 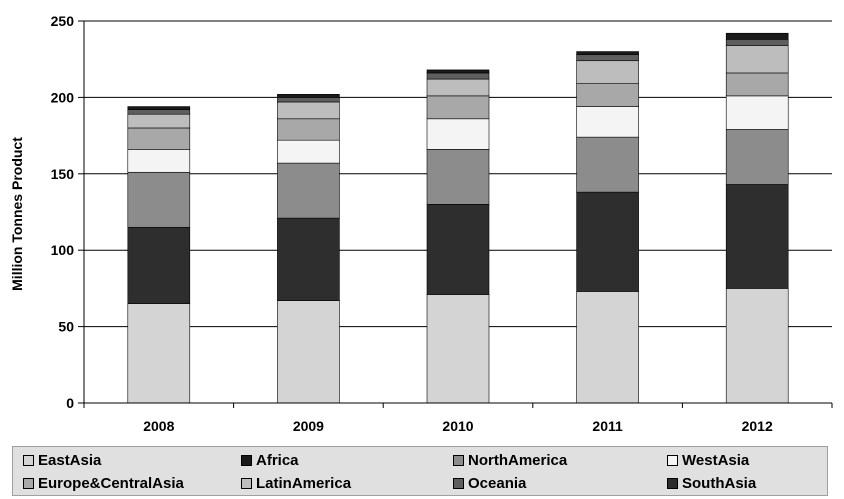 What do you see at coordinates (607, 122) in the screenshot?
I see `bar-2011-westasia` at bounding box center [607, 122].